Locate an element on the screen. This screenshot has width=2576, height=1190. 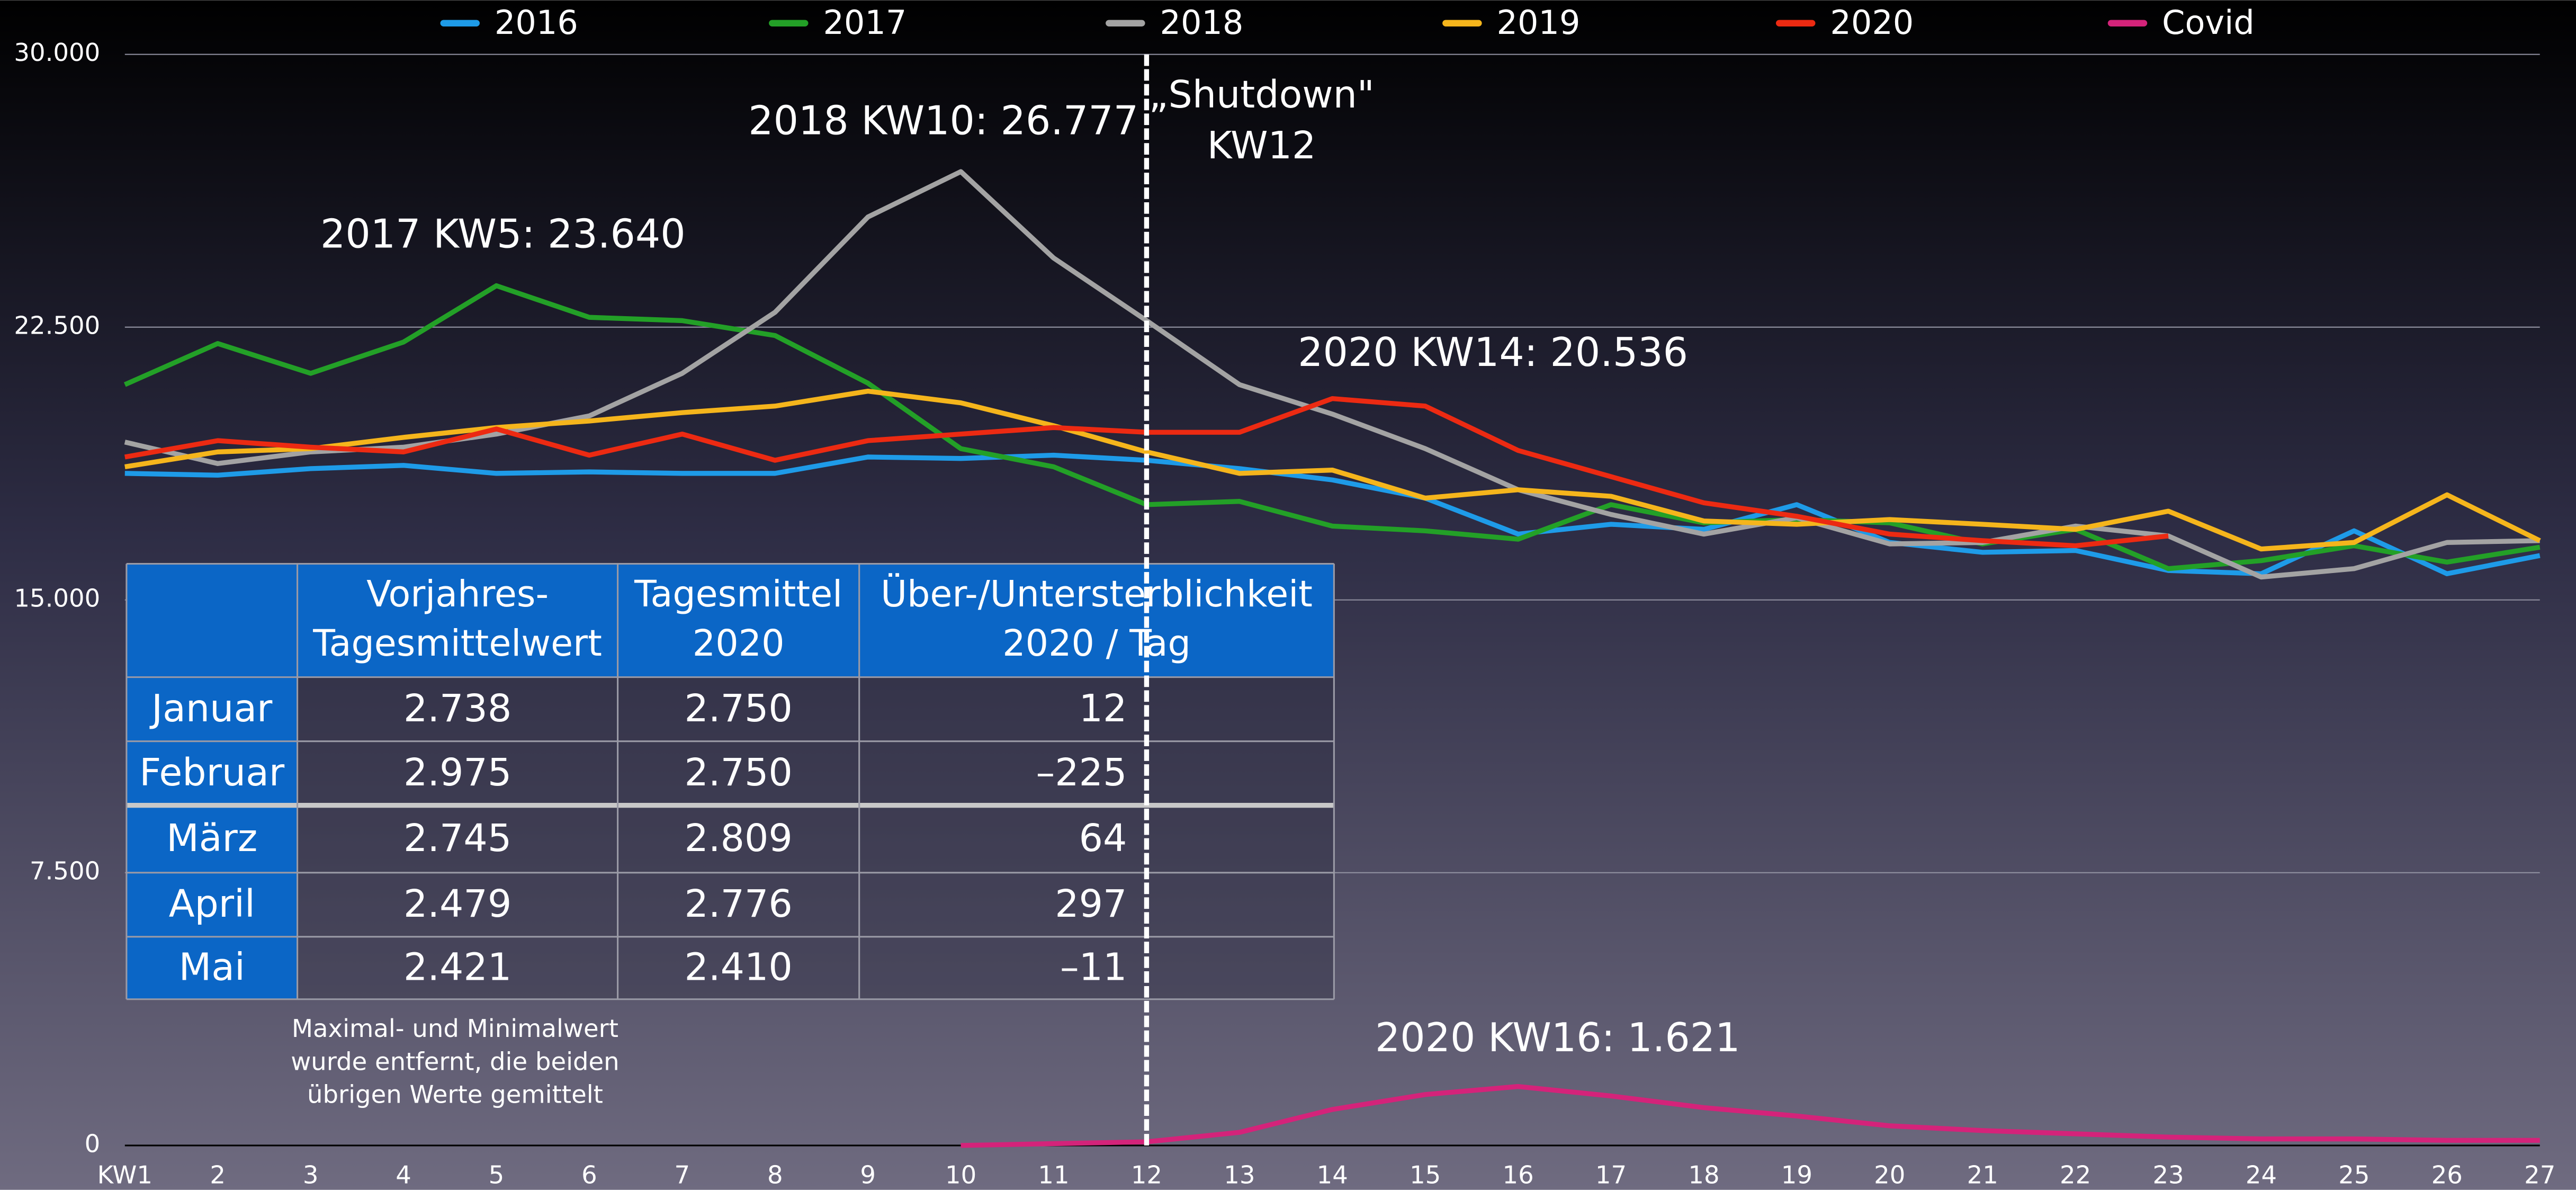
table-cell: 2.776 is located at coordinates (739, 904).